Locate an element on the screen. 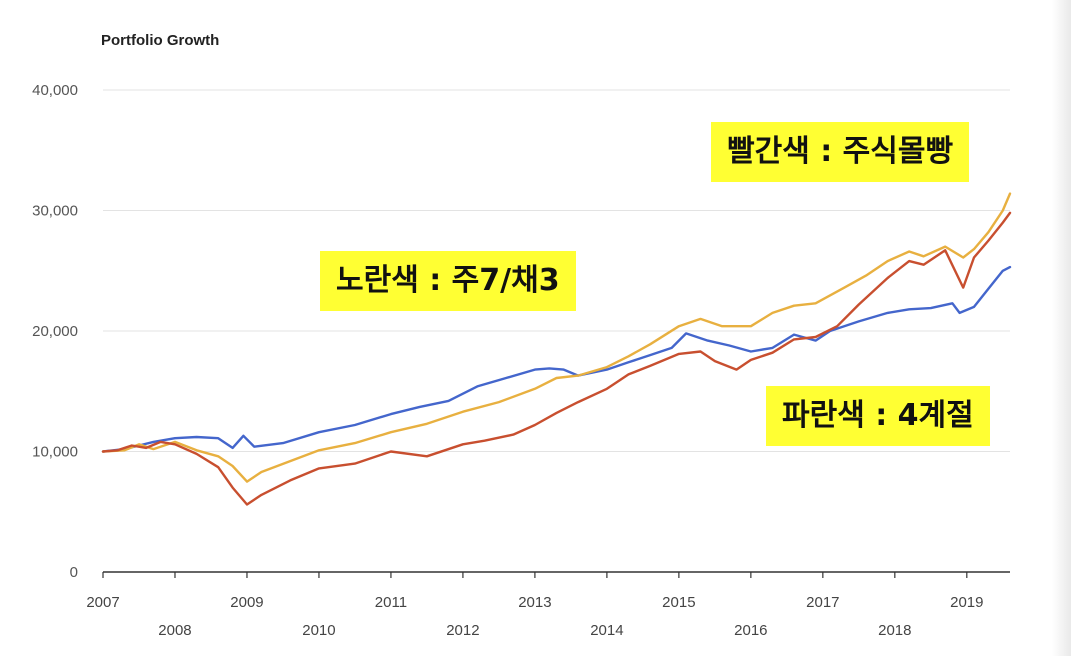  x-tick-label: 2013 is located at coordinates (534, 602).